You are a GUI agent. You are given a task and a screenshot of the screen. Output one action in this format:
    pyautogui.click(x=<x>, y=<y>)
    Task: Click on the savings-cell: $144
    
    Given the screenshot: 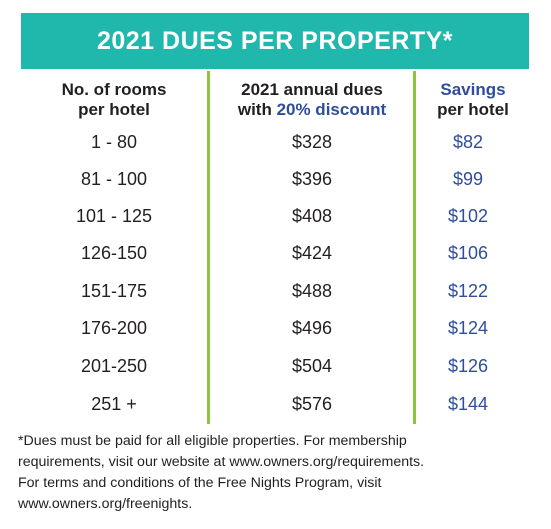 What is the action you would take?
    pyautogui.click(x=468, y=404)
    